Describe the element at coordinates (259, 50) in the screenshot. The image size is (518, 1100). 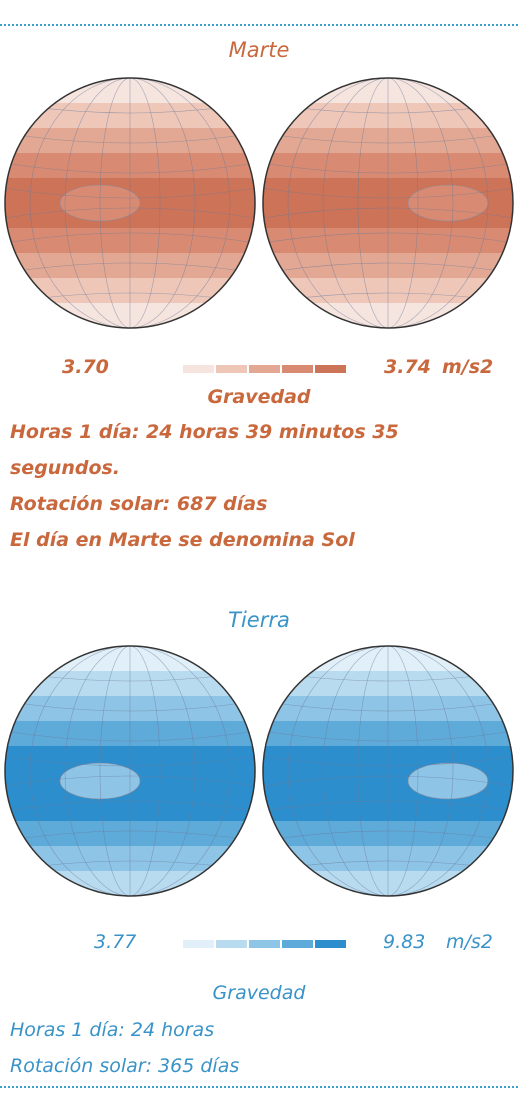
I see `section-title: Marte` at that location.